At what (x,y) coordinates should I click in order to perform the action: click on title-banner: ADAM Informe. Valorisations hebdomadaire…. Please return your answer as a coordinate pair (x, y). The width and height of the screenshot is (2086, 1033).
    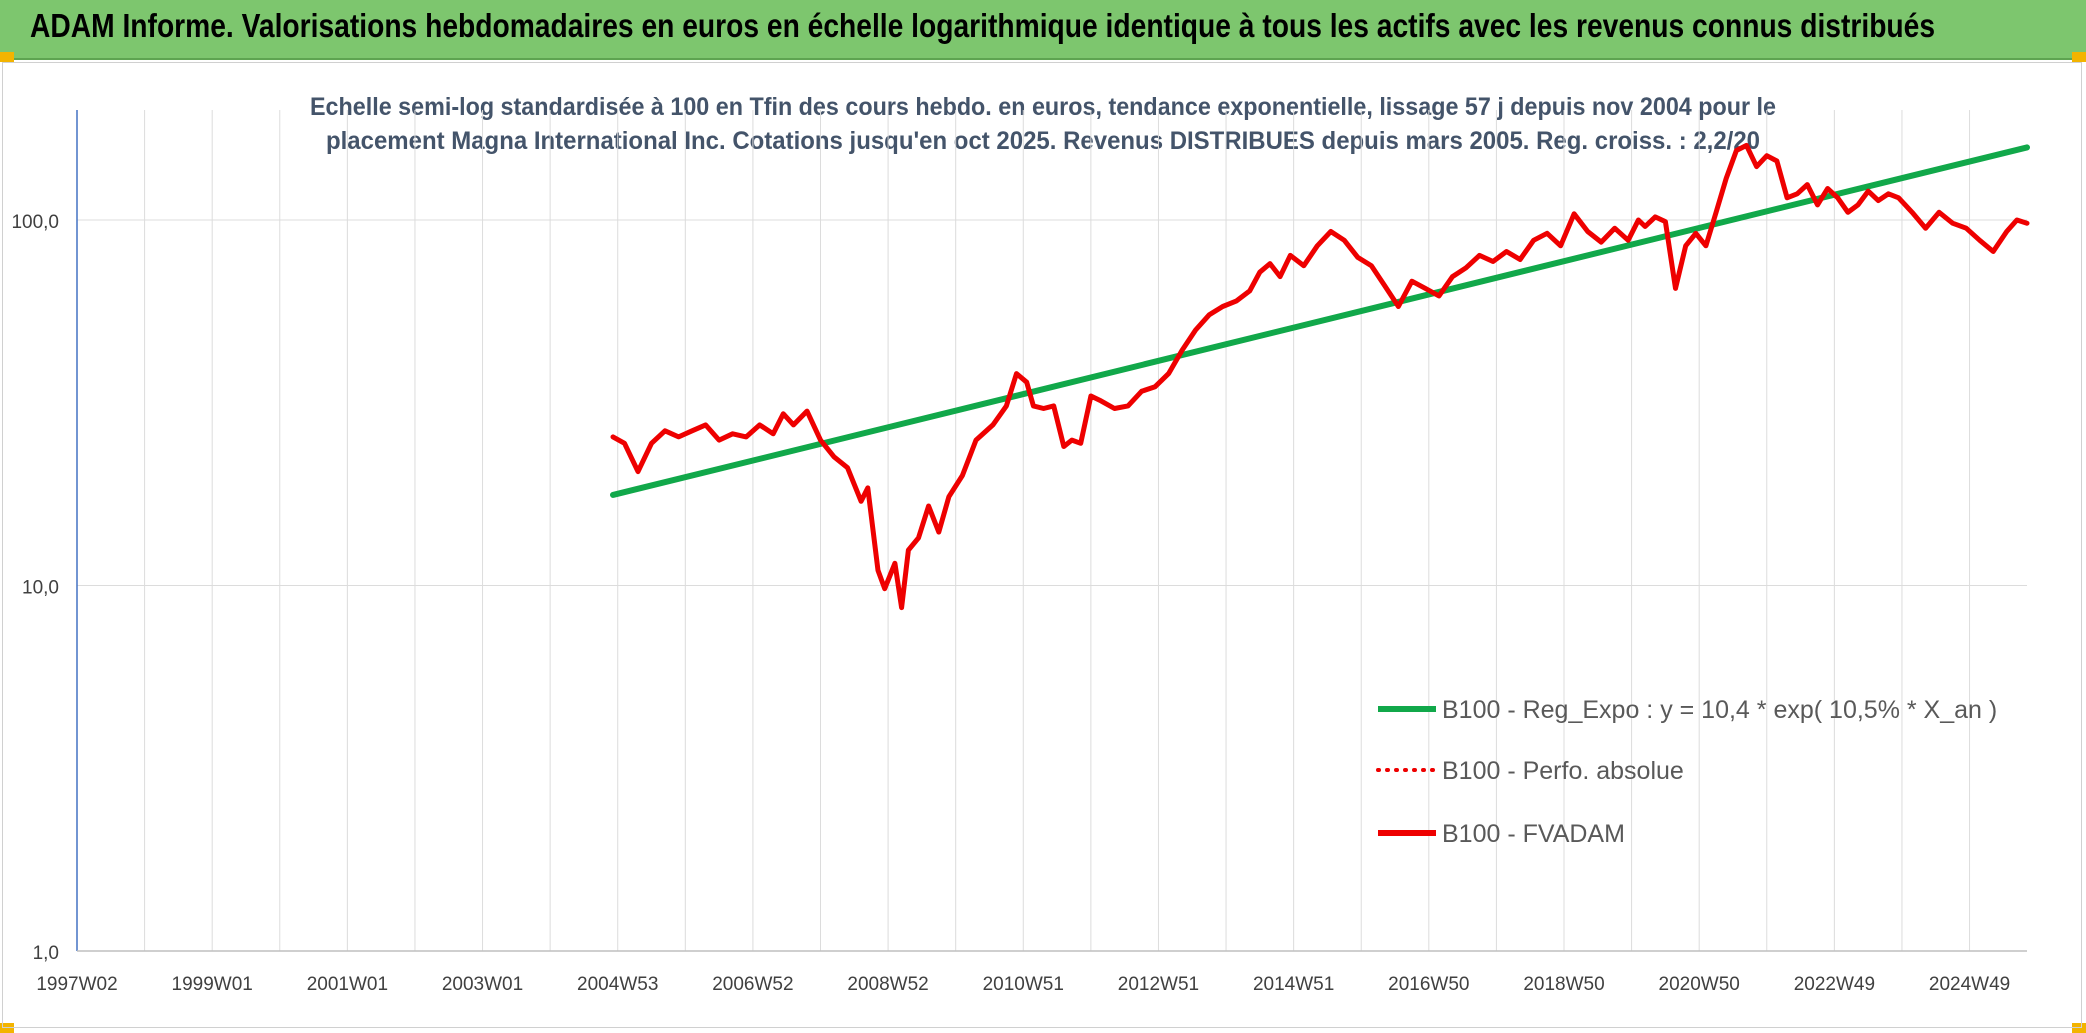
    Looking at the image, I should click on (1043, 30).